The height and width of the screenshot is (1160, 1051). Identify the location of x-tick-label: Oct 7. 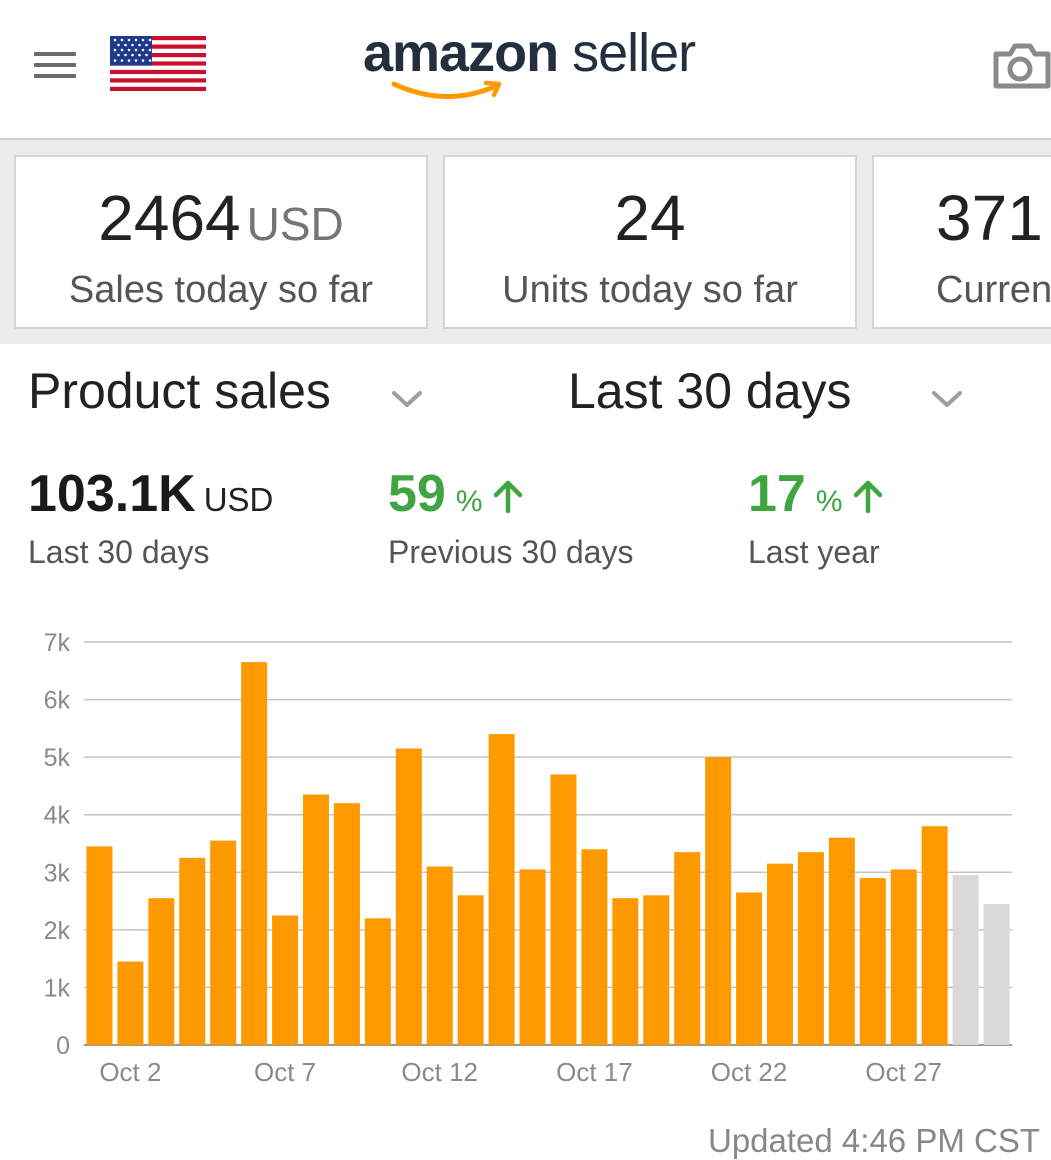
(285, 1072).